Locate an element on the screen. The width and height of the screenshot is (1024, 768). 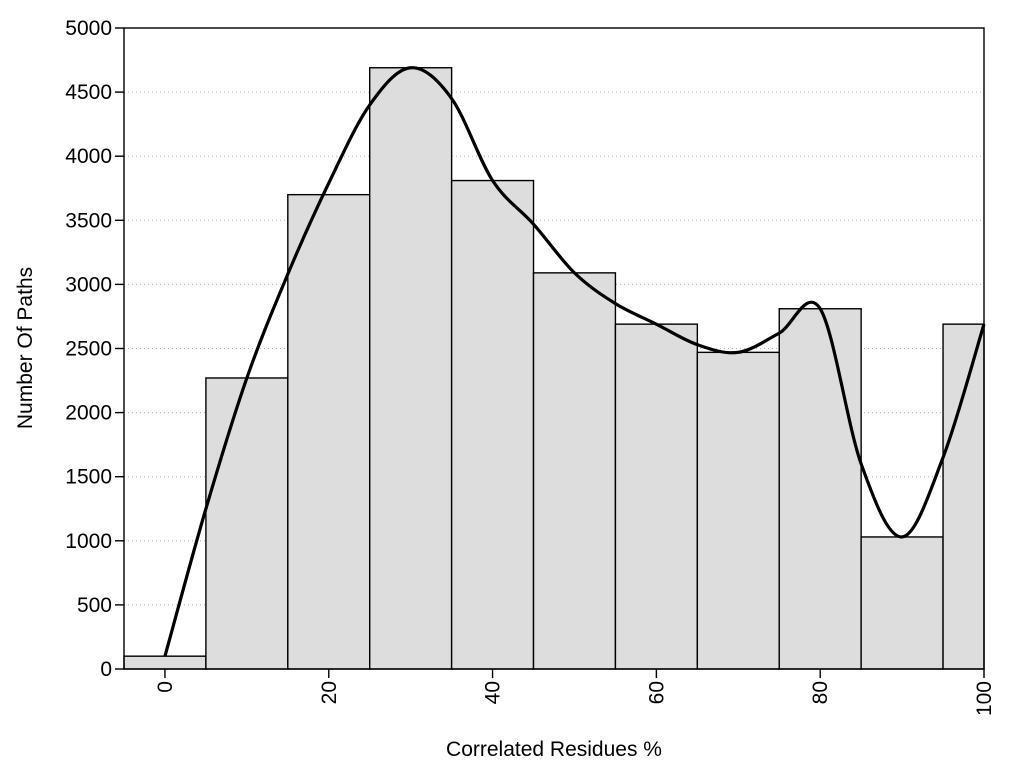
y-axis: 0 500 1000 1500 2000 2500 3000 3500 4000 4500 5000 is located at coordinates (94, 349).